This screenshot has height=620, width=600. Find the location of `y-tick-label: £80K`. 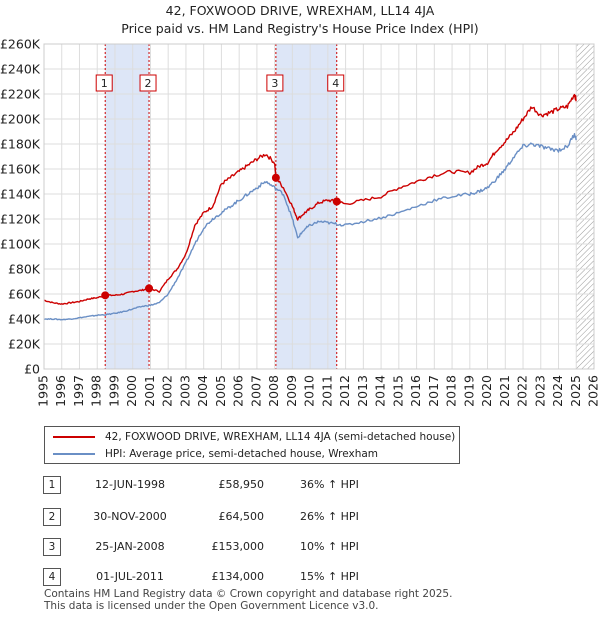

y-tick-label: £80K is located at coordinates (24, 269).